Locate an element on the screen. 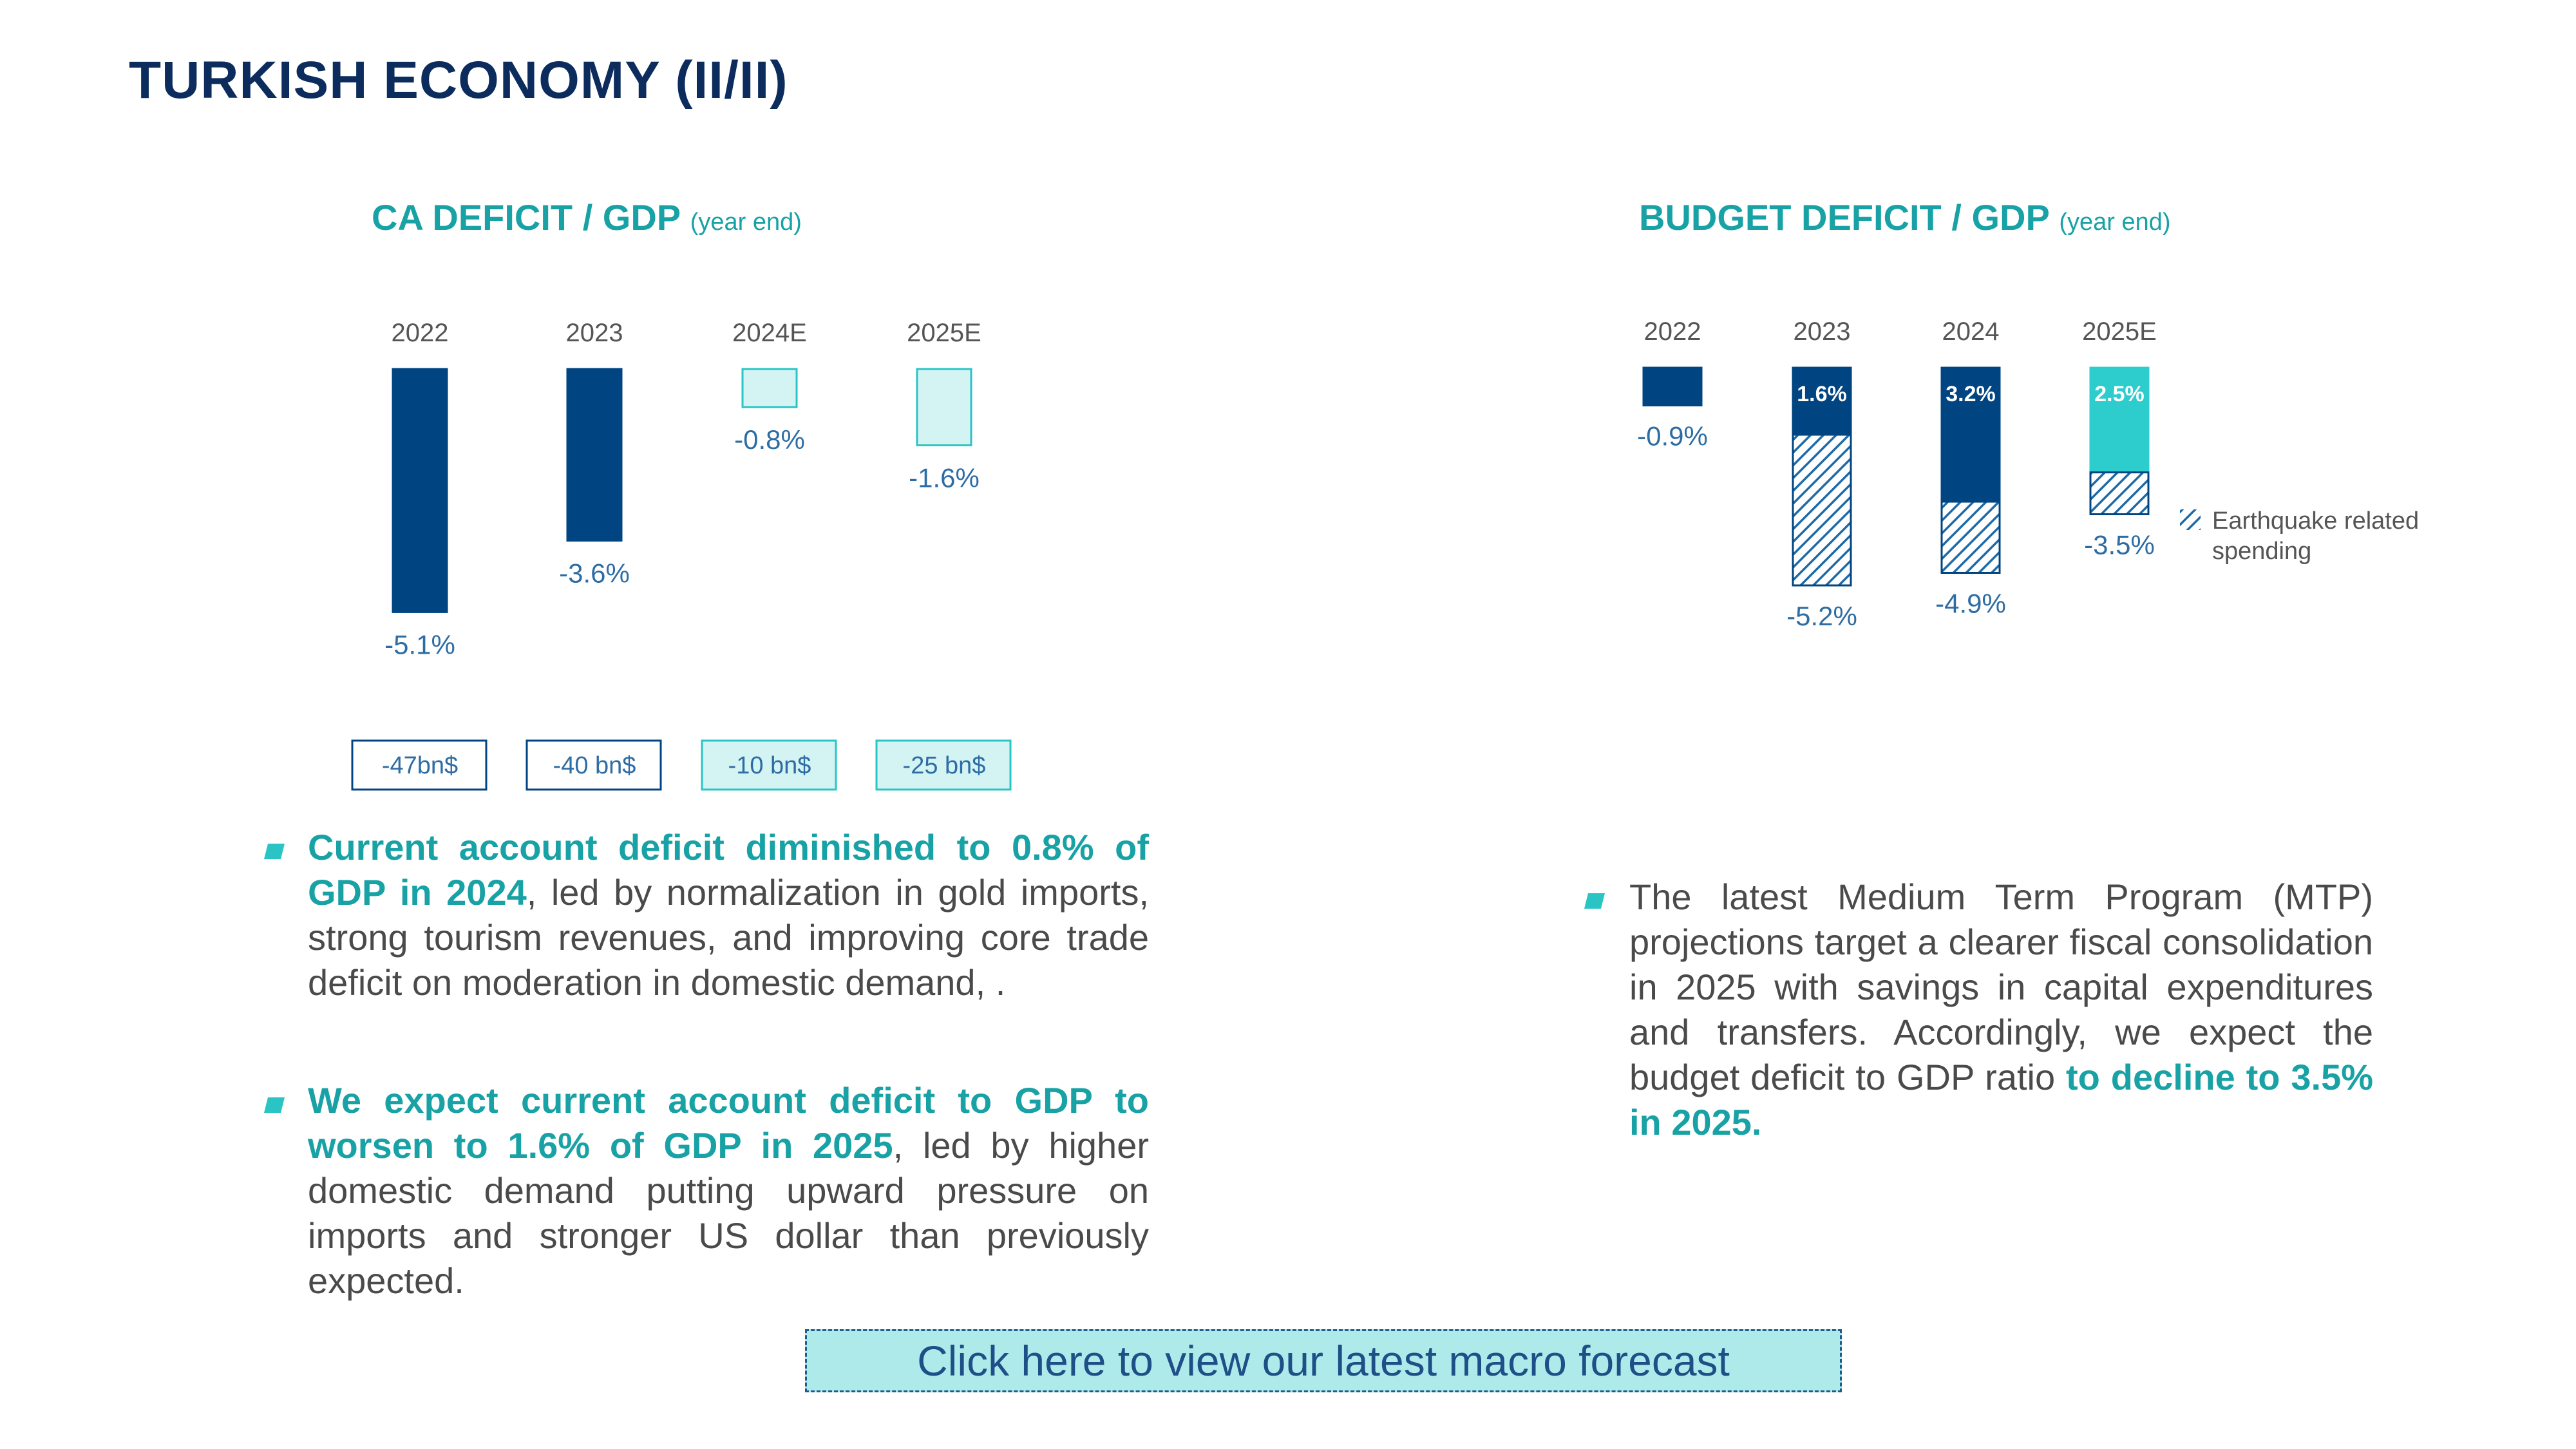  budget-total-label: -4.9% is located at coordinates (1971, 604).